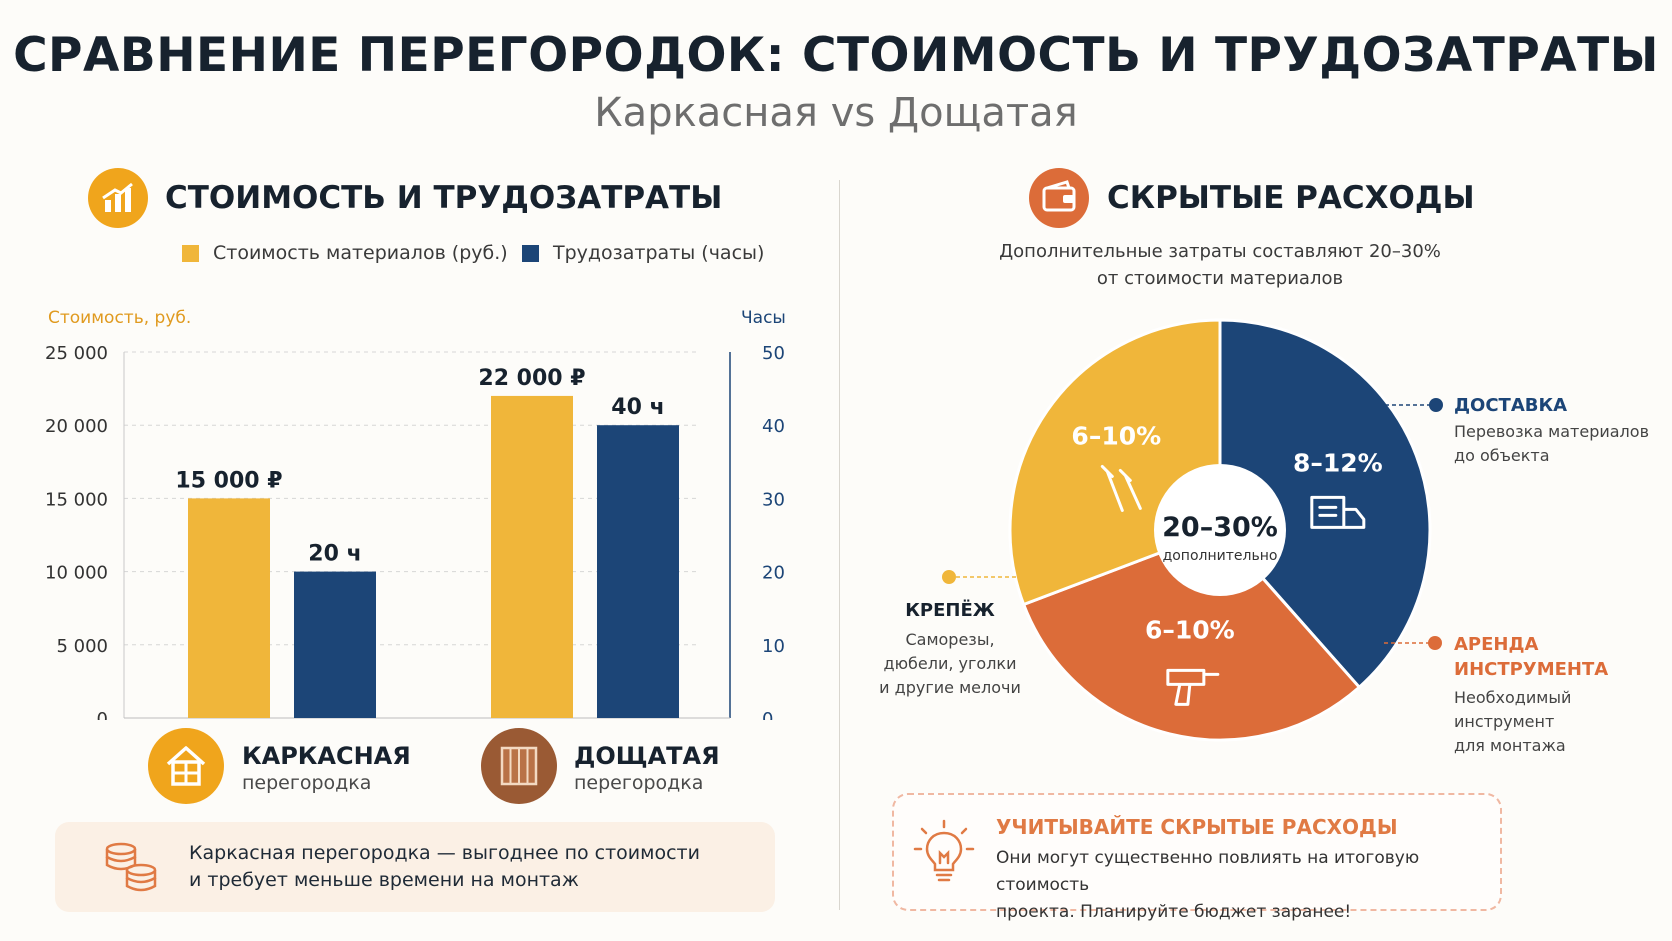 The width and height of the screenshot is (1672, 941). What do you see at coordinates (131, 870) in the screenshot?
I see `coins-icon` at bounding box center [131, 870].